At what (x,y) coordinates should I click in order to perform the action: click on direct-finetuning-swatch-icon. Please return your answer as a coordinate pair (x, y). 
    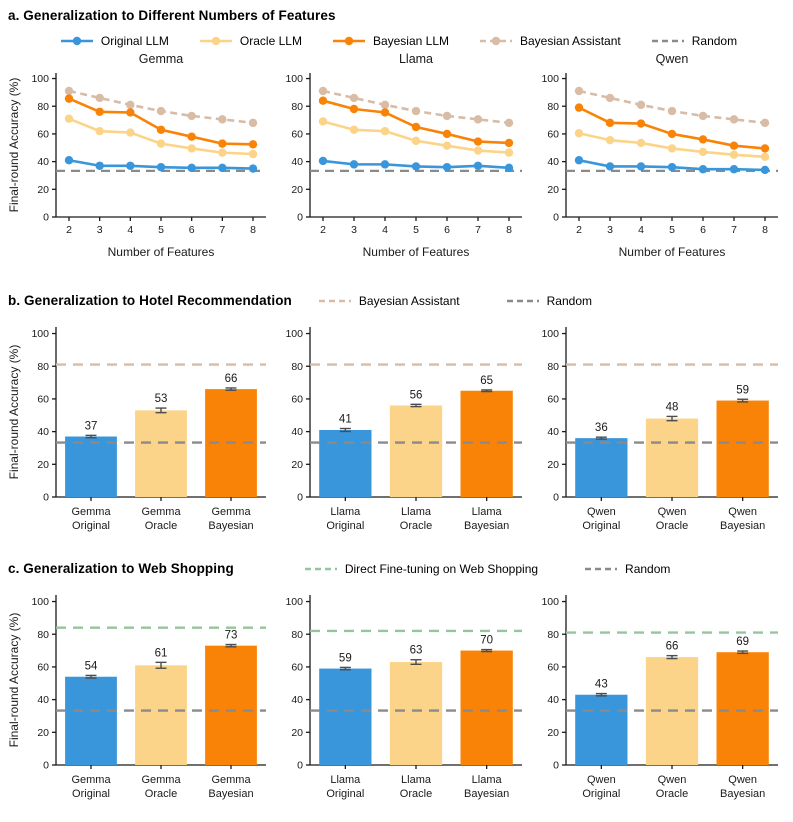
    Looking at the image, I should click on (321, 569).